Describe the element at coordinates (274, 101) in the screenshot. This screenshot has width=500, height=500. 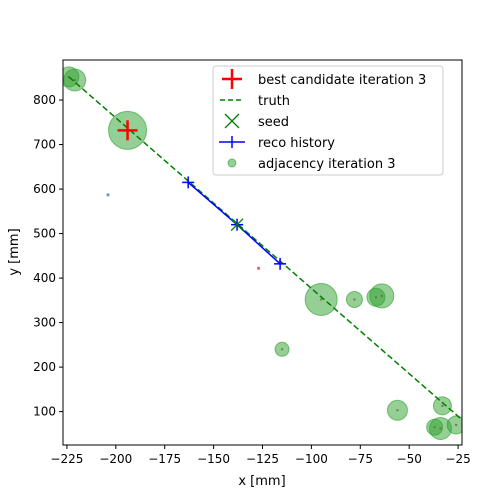
I see `legend-label: truth` at that location.